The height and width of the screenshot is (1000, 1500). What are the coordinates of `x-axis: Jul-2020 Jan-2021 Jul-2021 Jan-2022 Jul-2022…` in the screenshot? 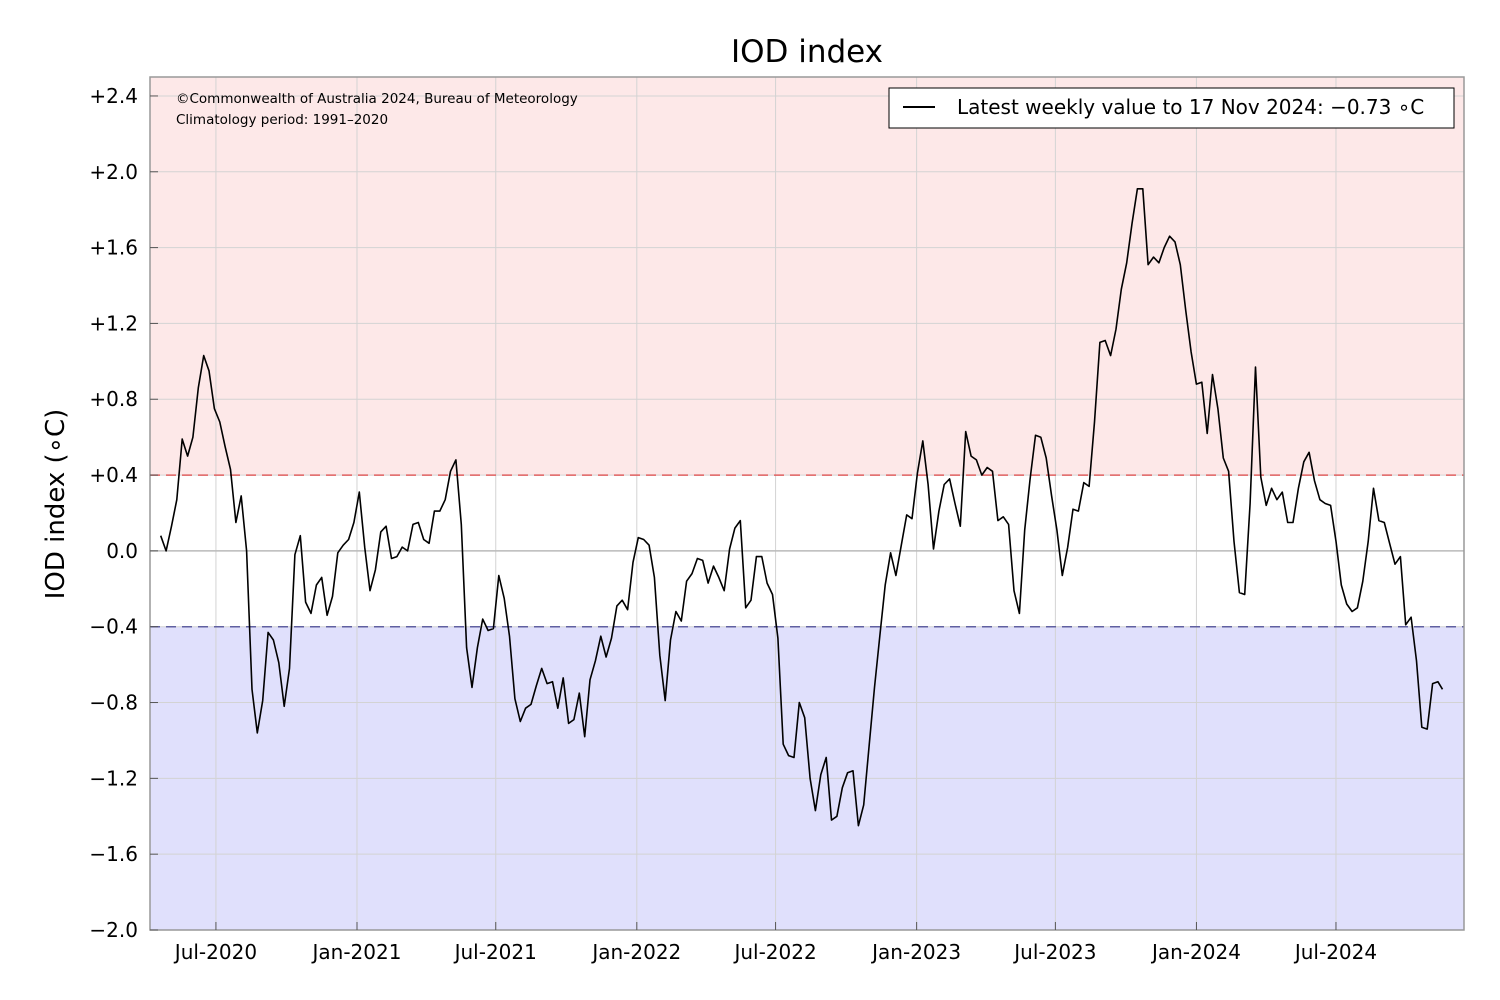 It's located at (775, 943).